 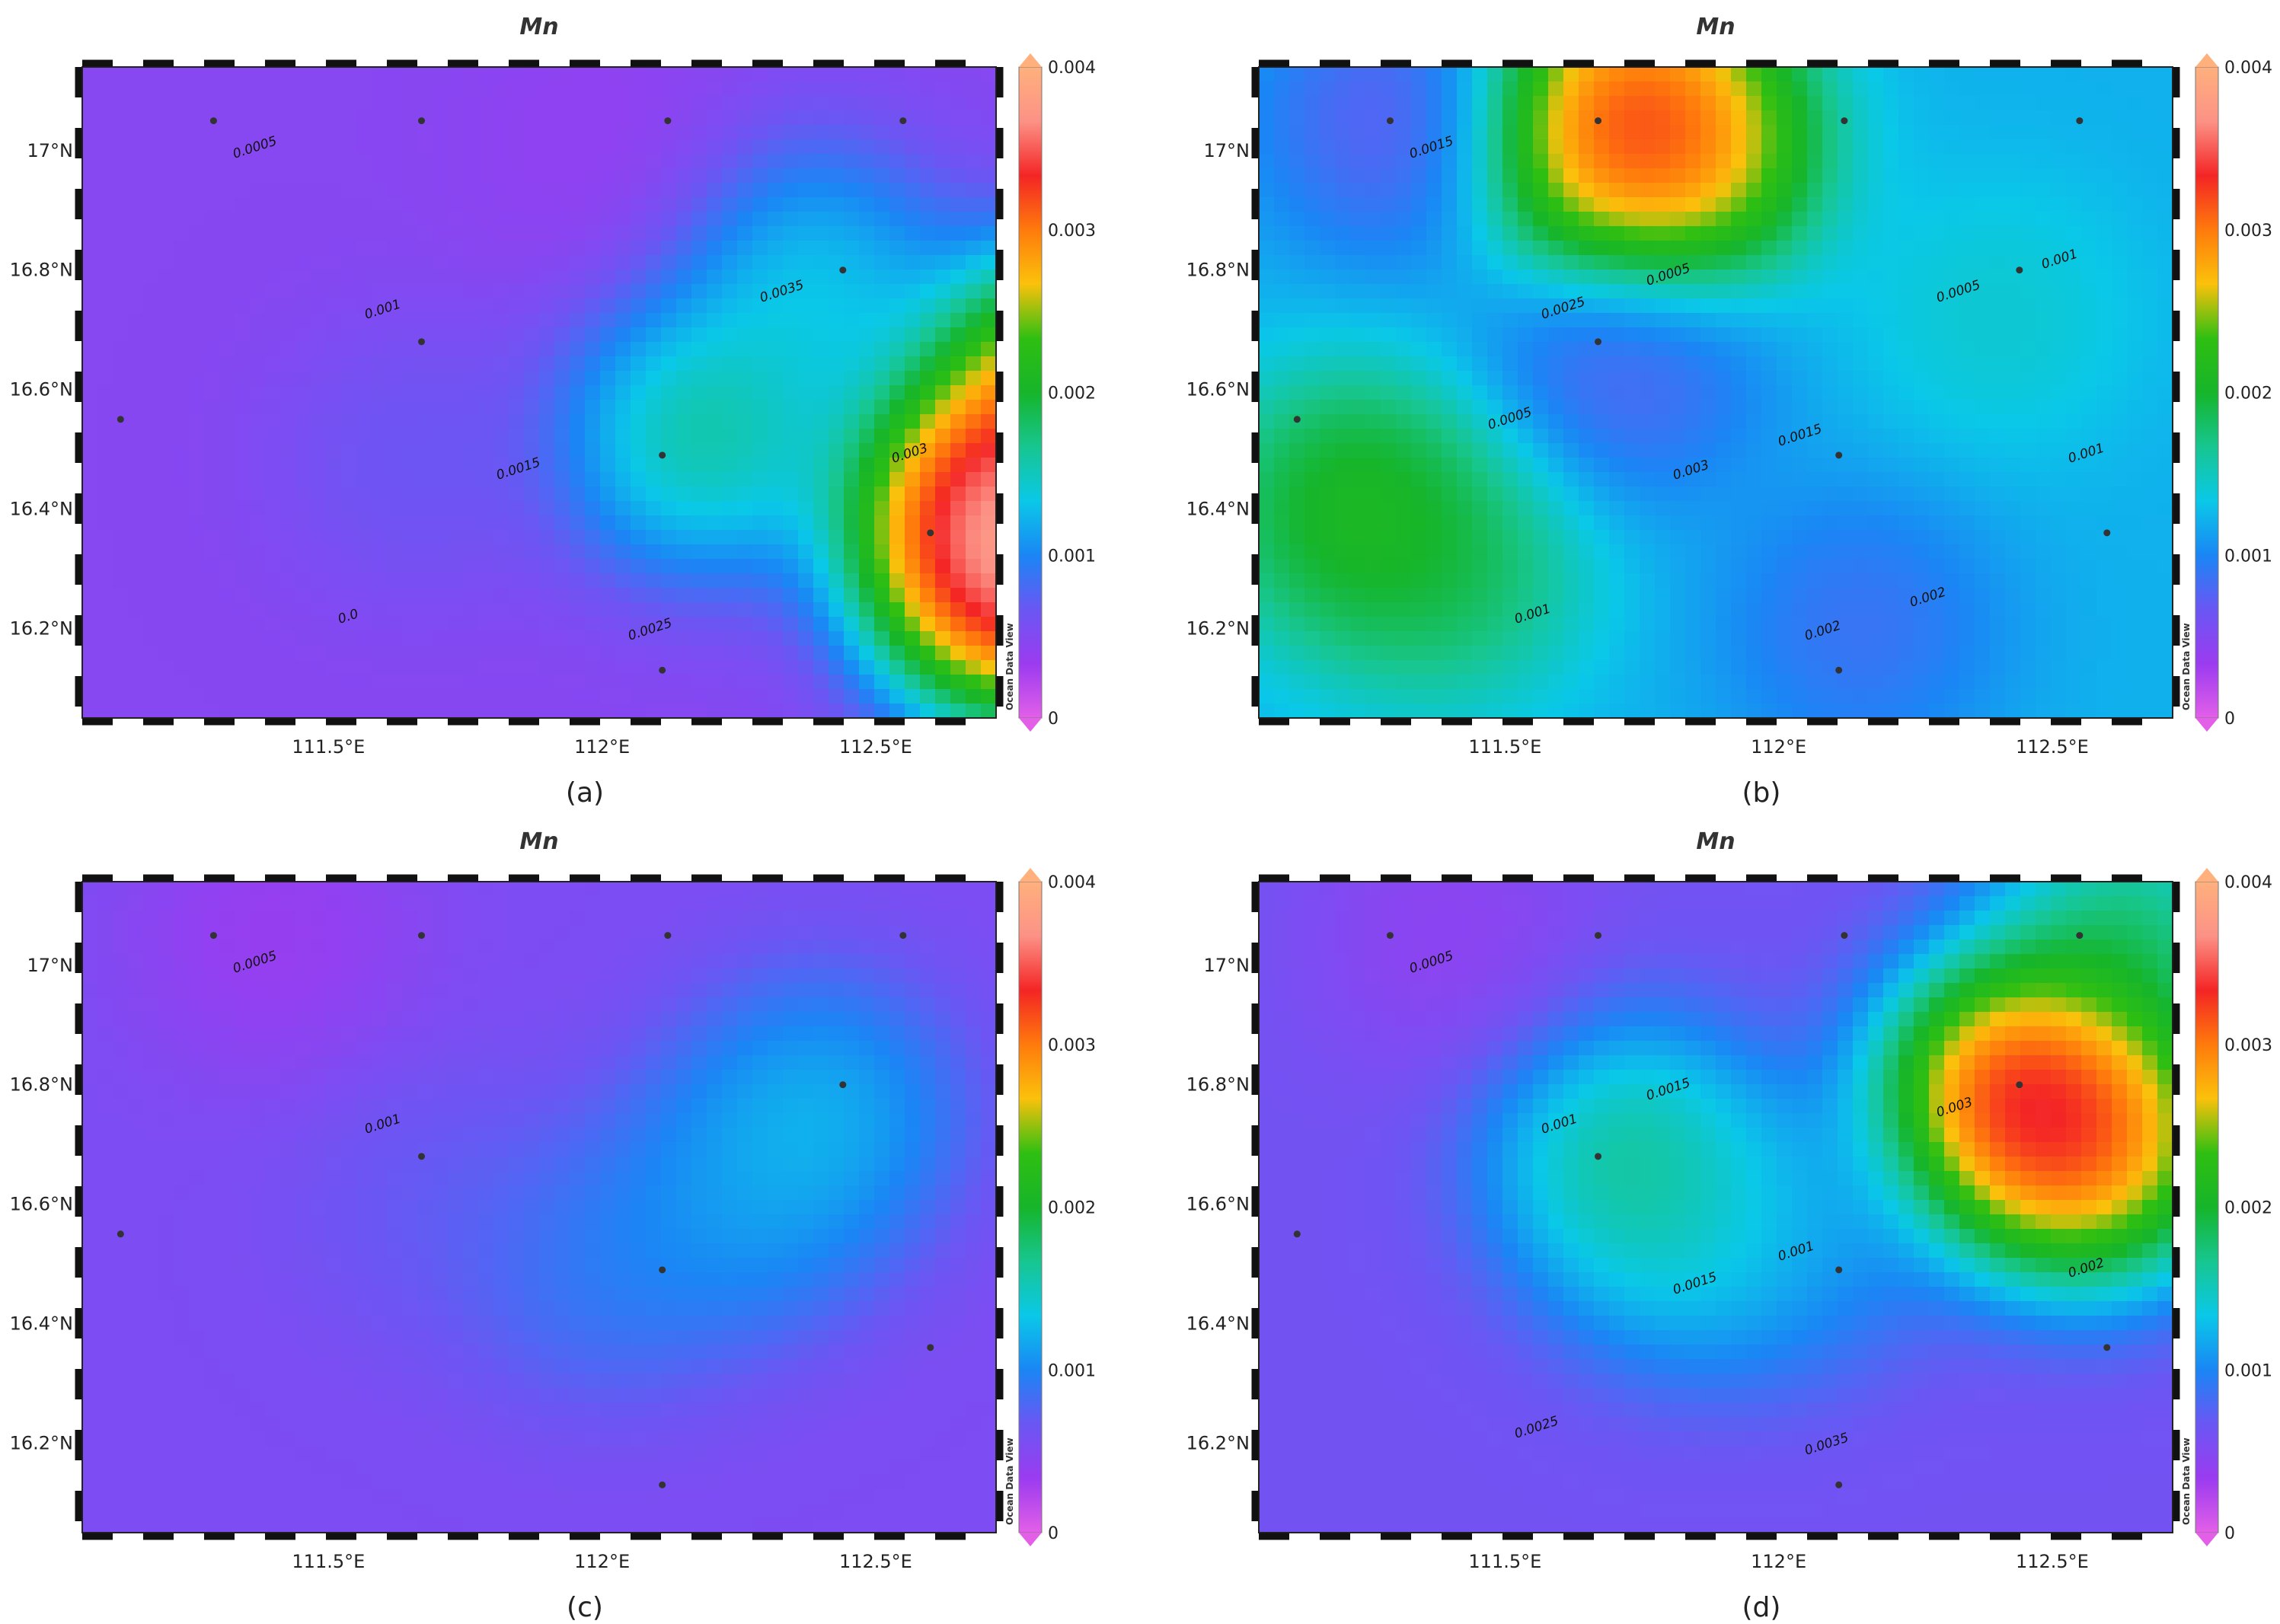 I want to click on panel-caption: (a), so click(x=585, y=793).